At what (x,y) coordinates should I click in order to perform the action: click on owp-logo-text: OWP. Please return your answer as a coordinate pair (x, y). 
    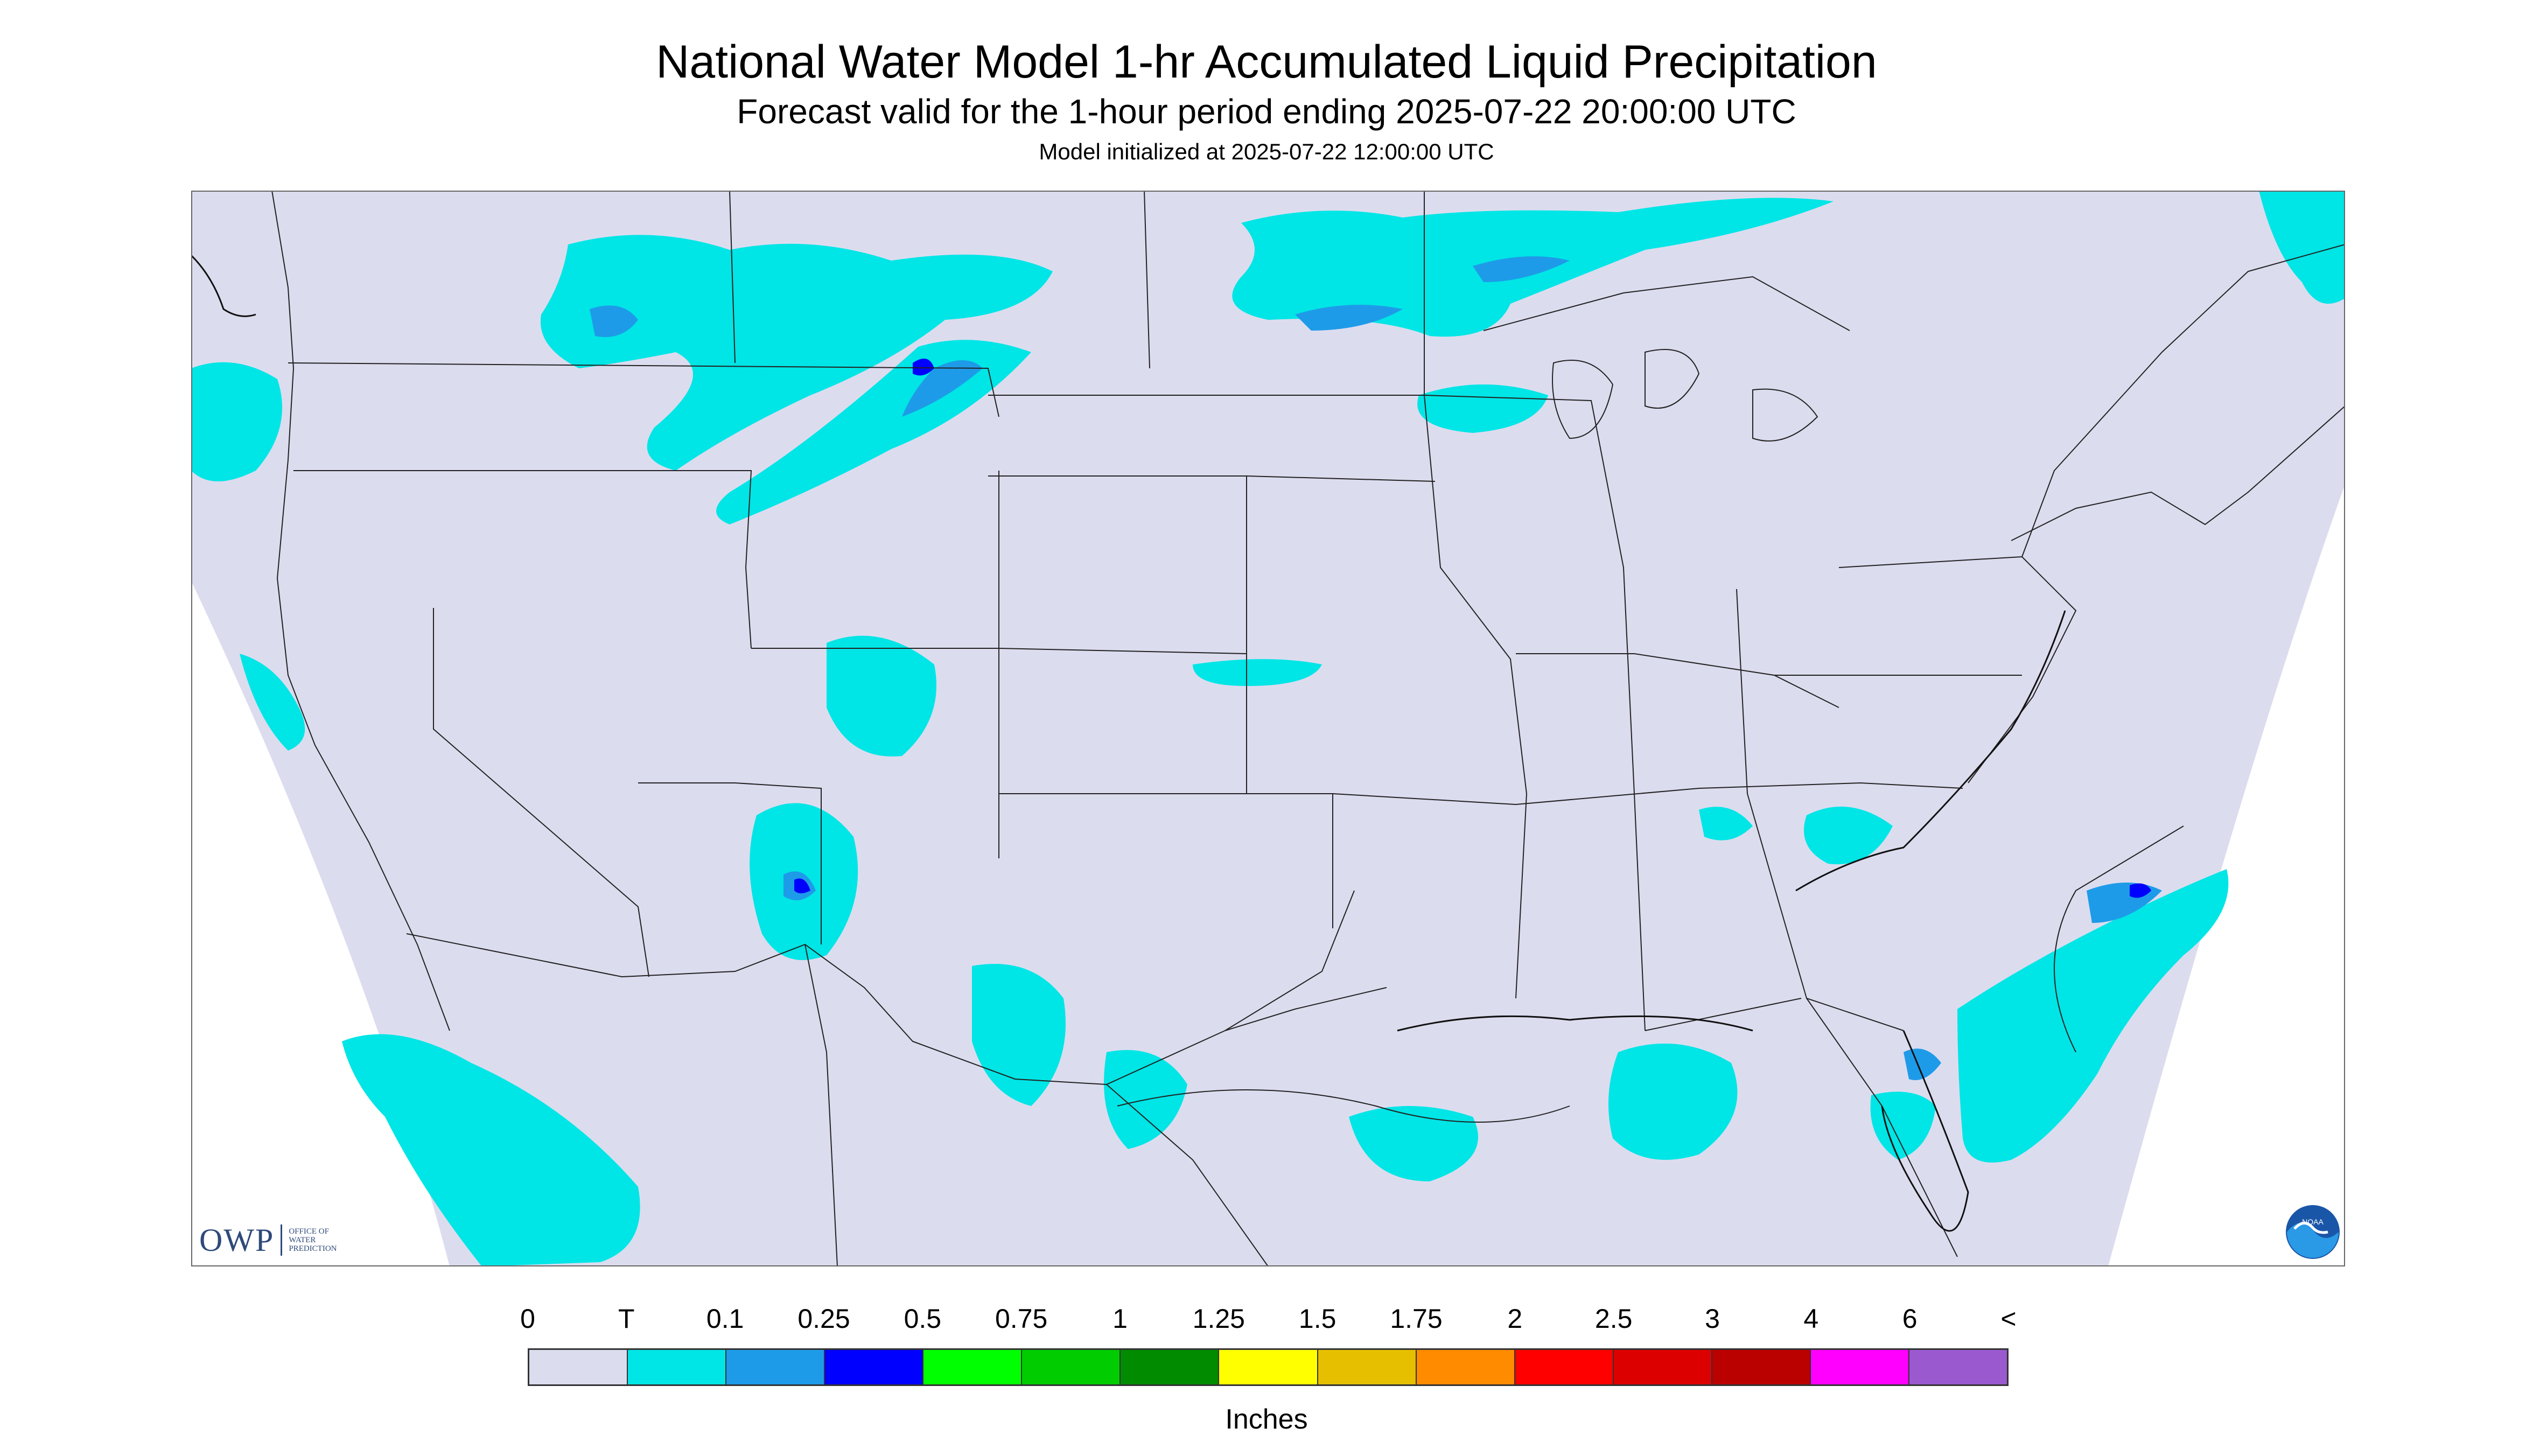
    Looking at the image, I should click on (237, 1240).